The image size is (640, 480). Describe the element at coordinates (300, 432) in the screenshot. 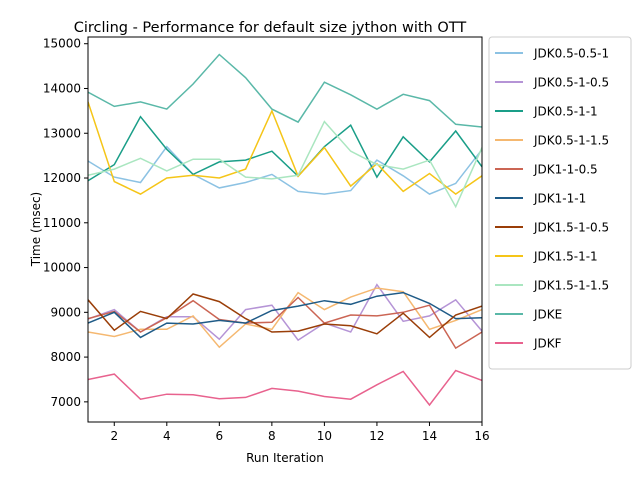

I see `x-axis: 2 4 6 8 10 12 14 16` at that location.